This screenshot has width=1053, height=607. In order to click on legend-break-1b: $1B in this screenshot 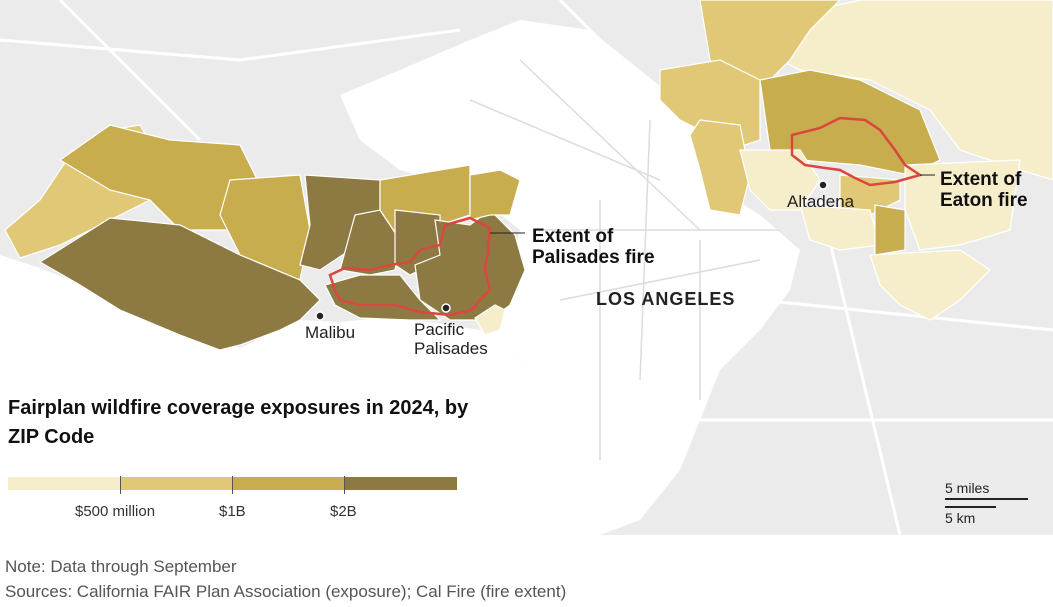, I will do `click(232, 511)`.